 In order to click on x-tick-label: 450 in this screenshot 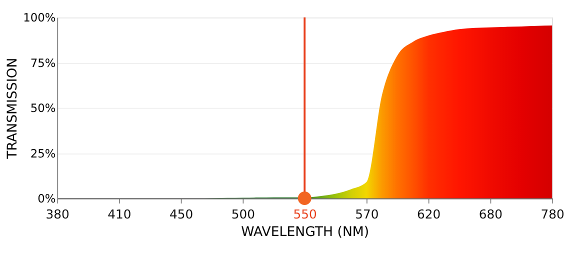, I will do `click(182, 215)`.